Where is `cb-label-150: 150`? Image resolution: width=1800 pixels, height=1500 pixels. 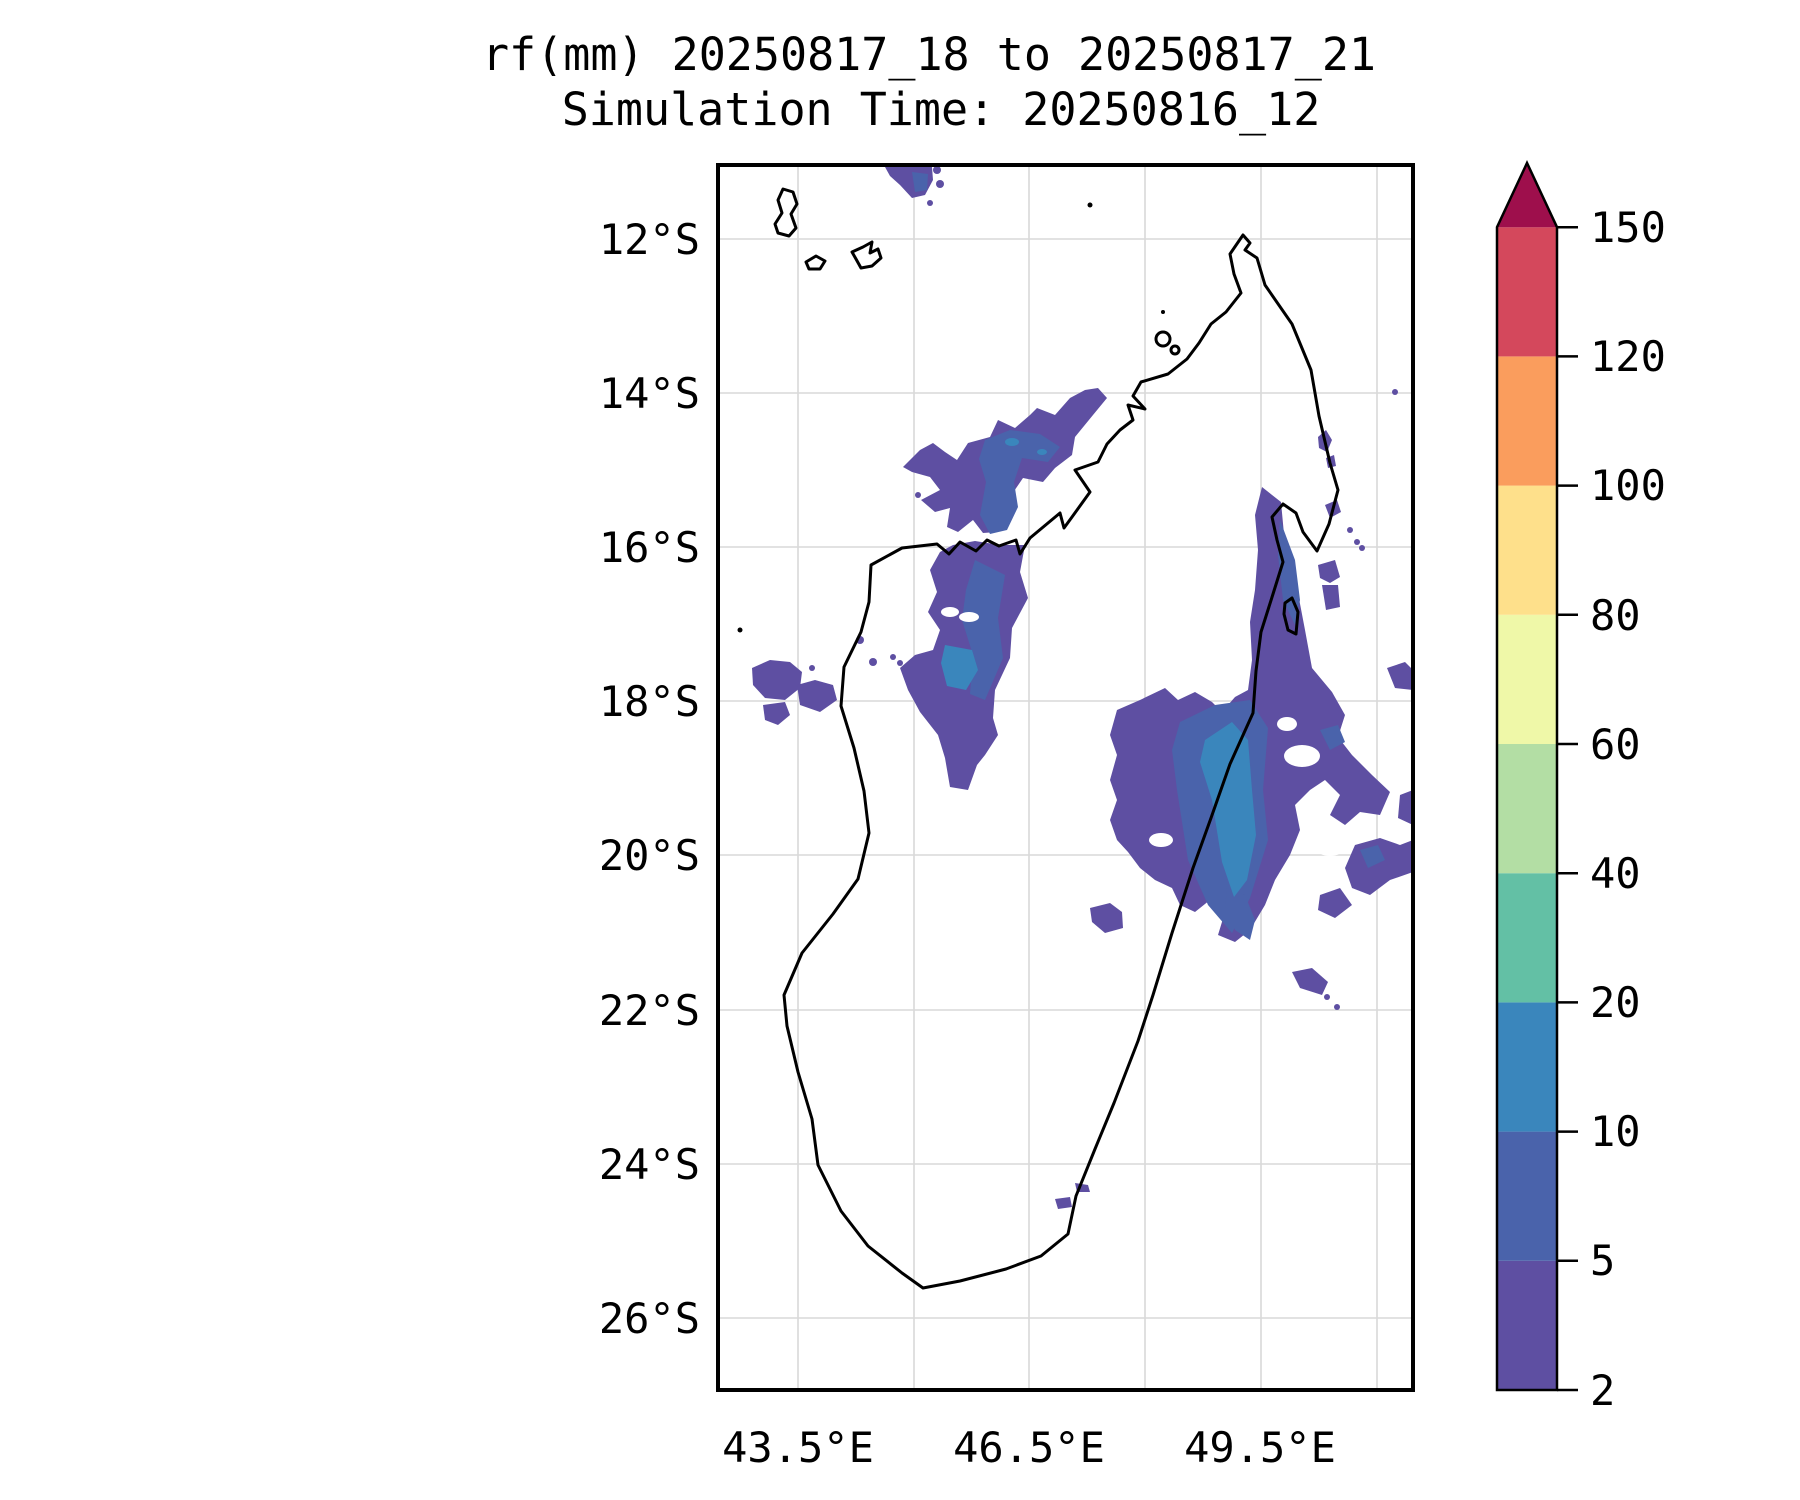
cb-label-150: 150 is located at coordinates (1628, 227).